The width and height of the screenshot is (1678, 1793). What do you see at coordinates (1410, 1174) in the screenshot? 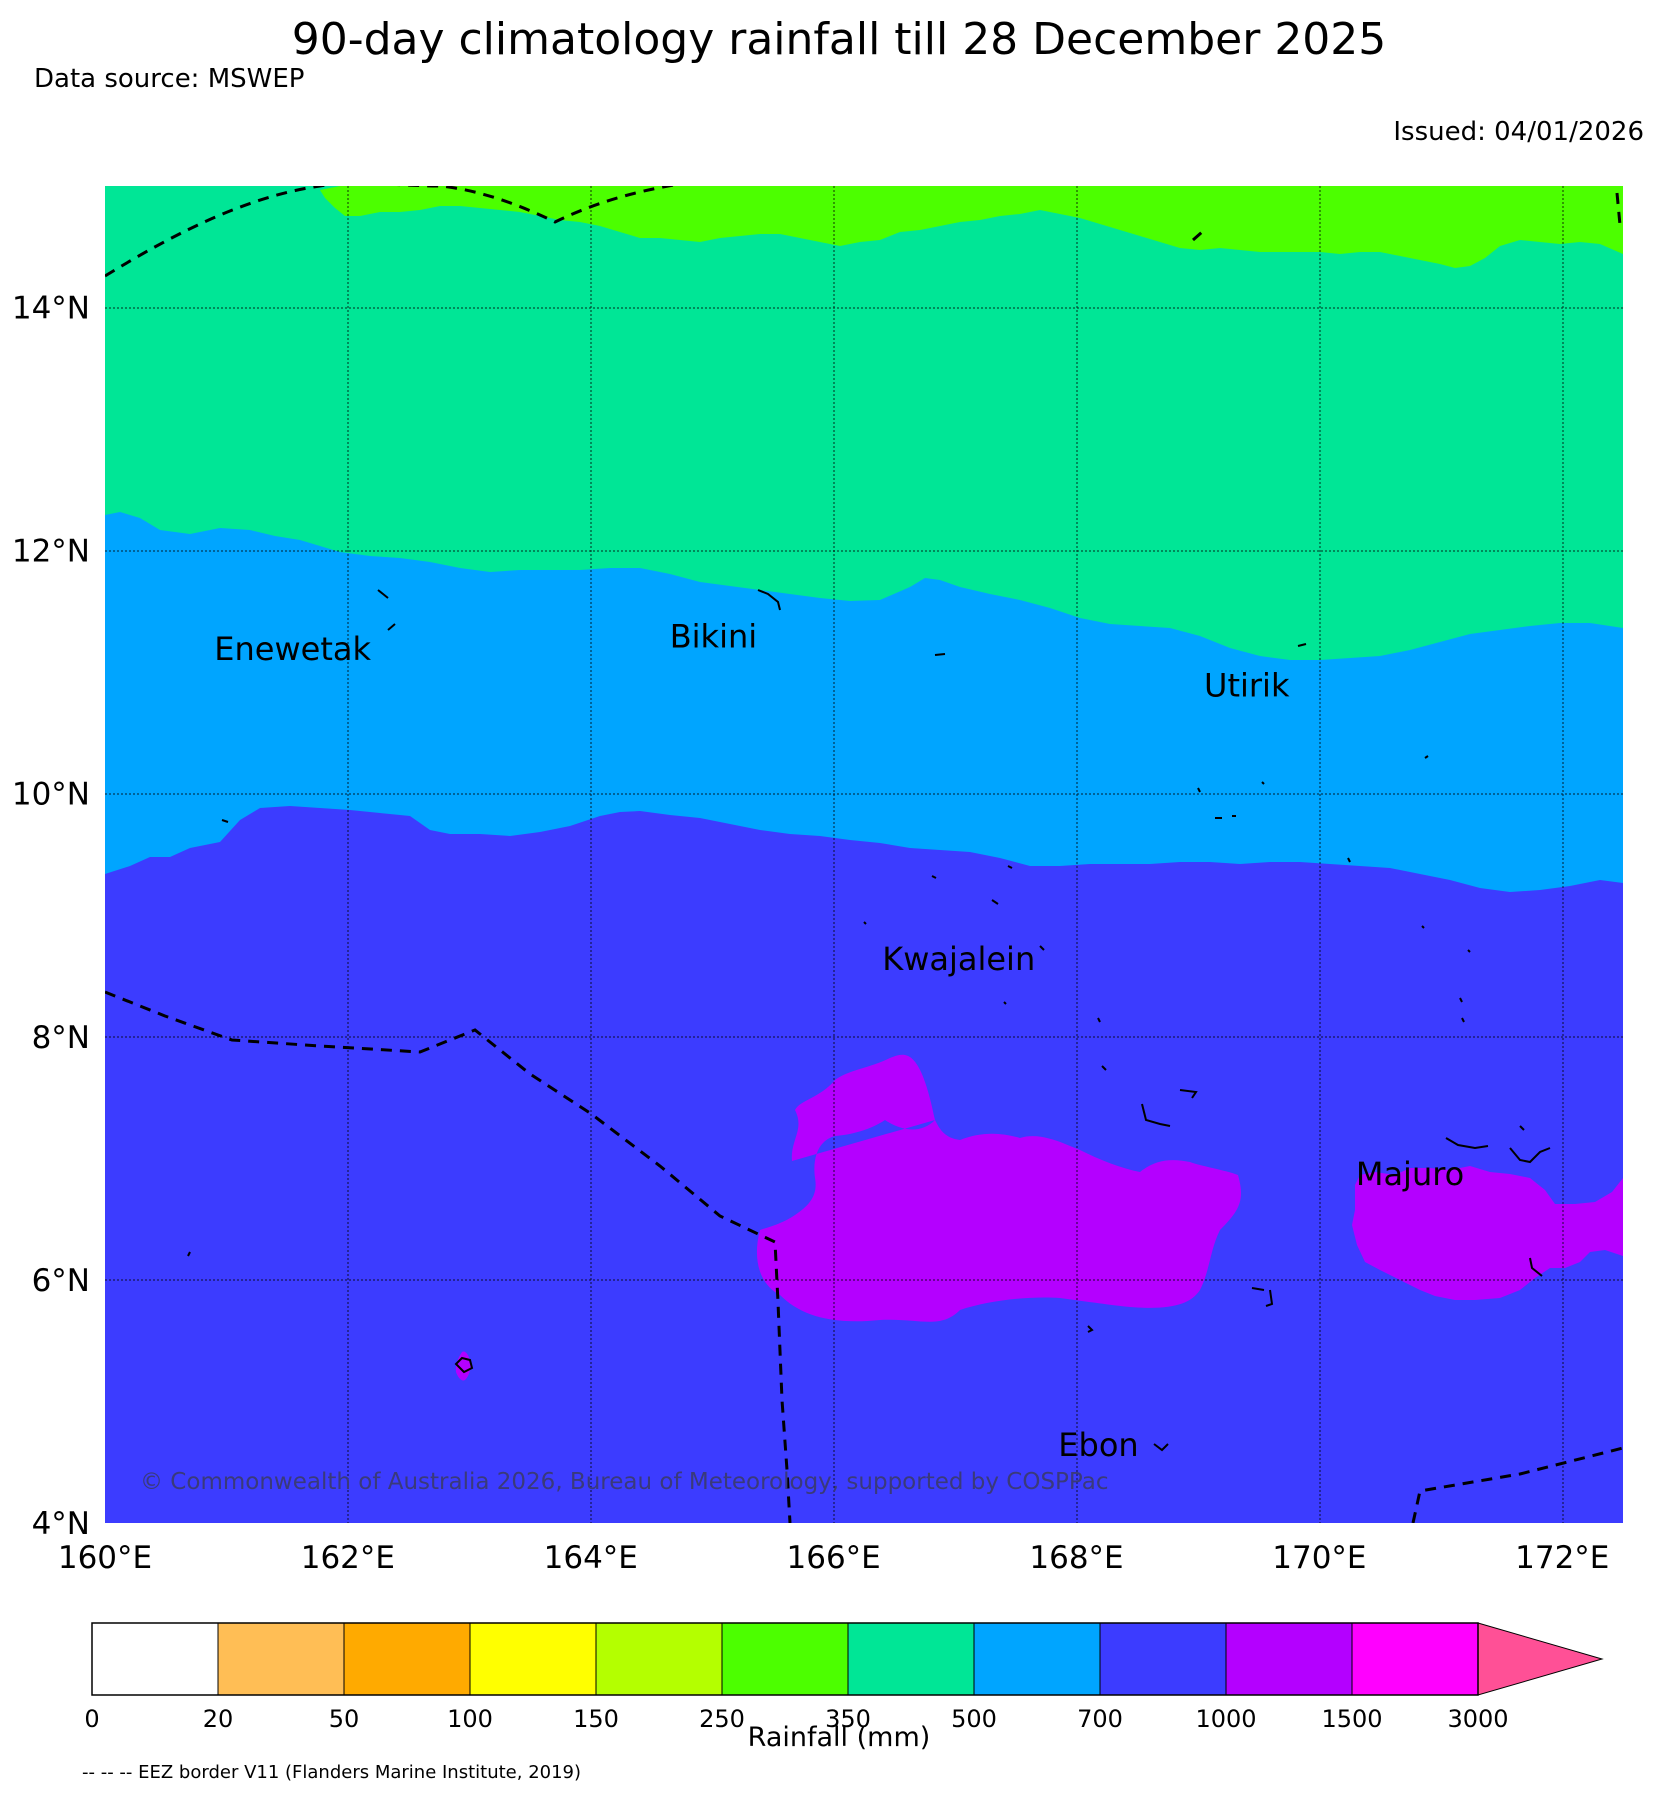
I see `place-label-majuro: Majuro` at bounding box center [1410, 1174].